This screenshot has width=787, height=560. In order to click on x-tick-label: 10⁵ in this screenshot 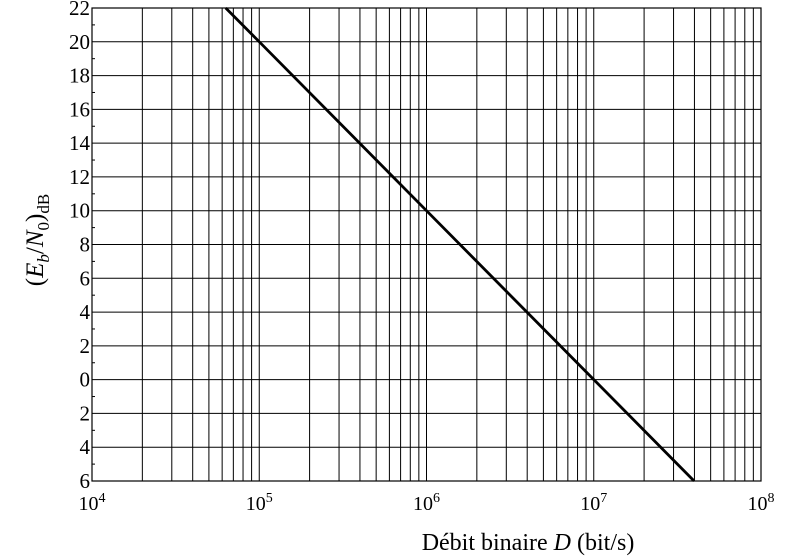, I will do `click(259, 503)`.